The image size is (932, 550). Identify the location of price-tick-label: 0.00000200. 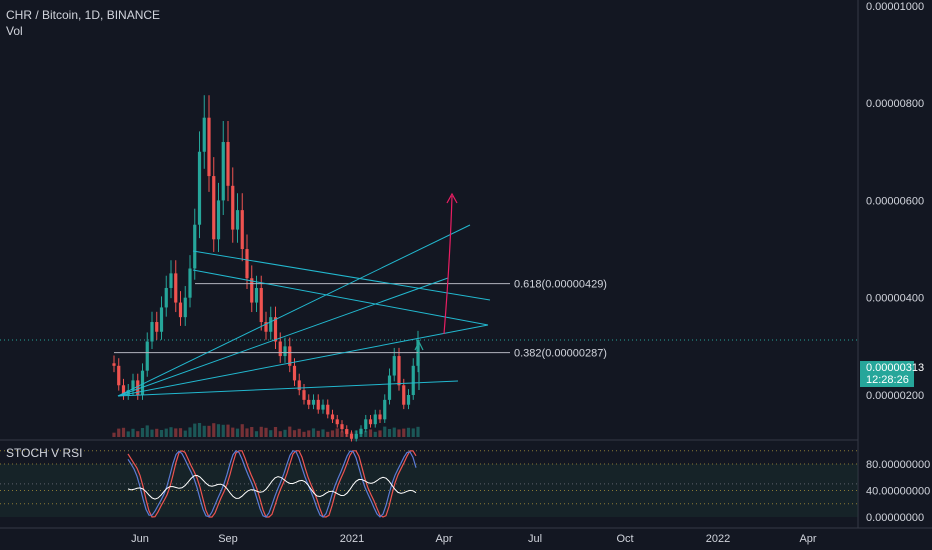
(895, 396).